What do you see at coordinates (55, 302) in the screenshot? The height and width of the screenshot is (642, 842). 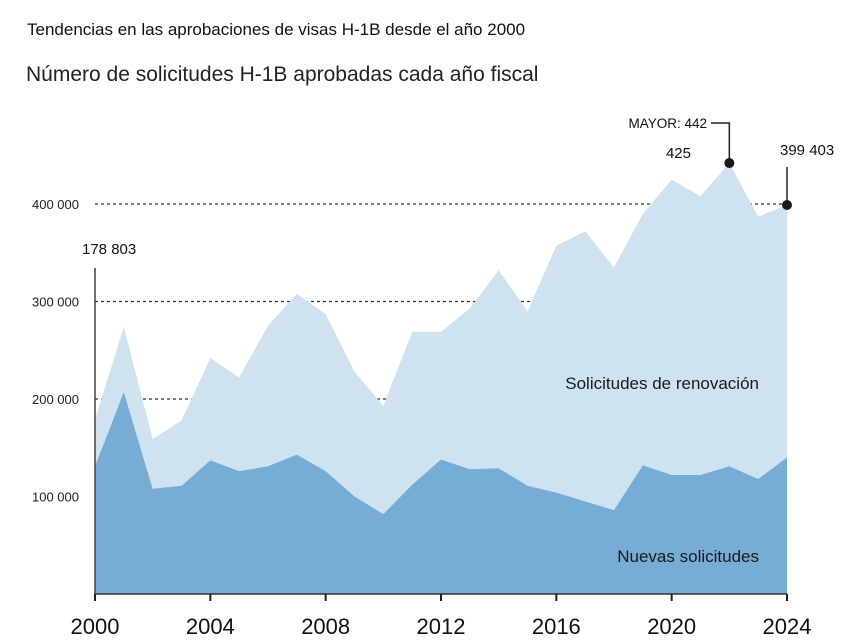 I see `y-tick-label: 300 000` at bounding box center [55, 302].